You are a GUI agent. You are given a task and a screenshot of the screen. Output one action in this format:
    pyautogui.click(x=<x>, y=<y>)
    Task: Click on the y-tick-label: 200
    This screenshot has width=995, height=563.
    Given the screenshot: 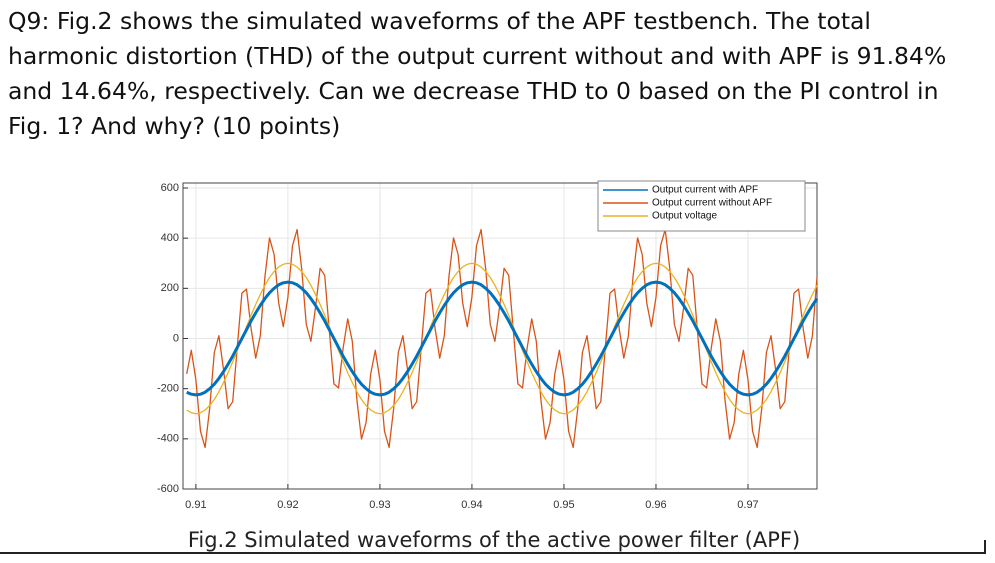 What is the action you would take?
    pyautogui.click(x=170, y=288)
    